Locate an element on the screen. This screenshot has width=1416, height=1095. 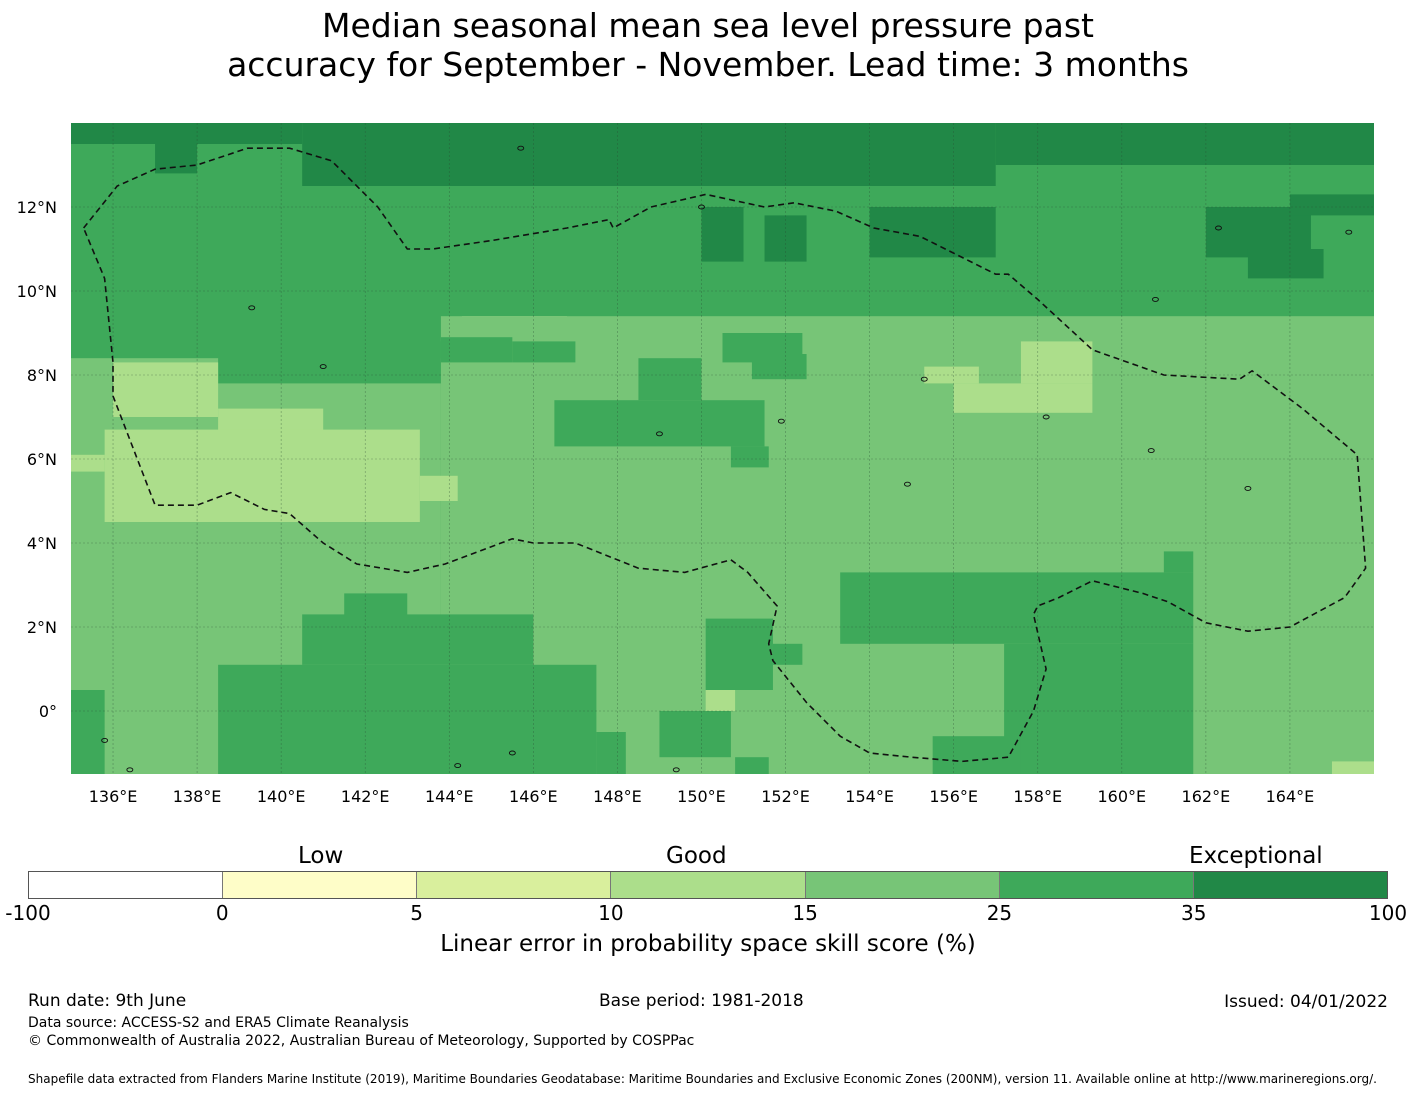
lon-tick-label: 162°E is located at coordinates (1206, 796).